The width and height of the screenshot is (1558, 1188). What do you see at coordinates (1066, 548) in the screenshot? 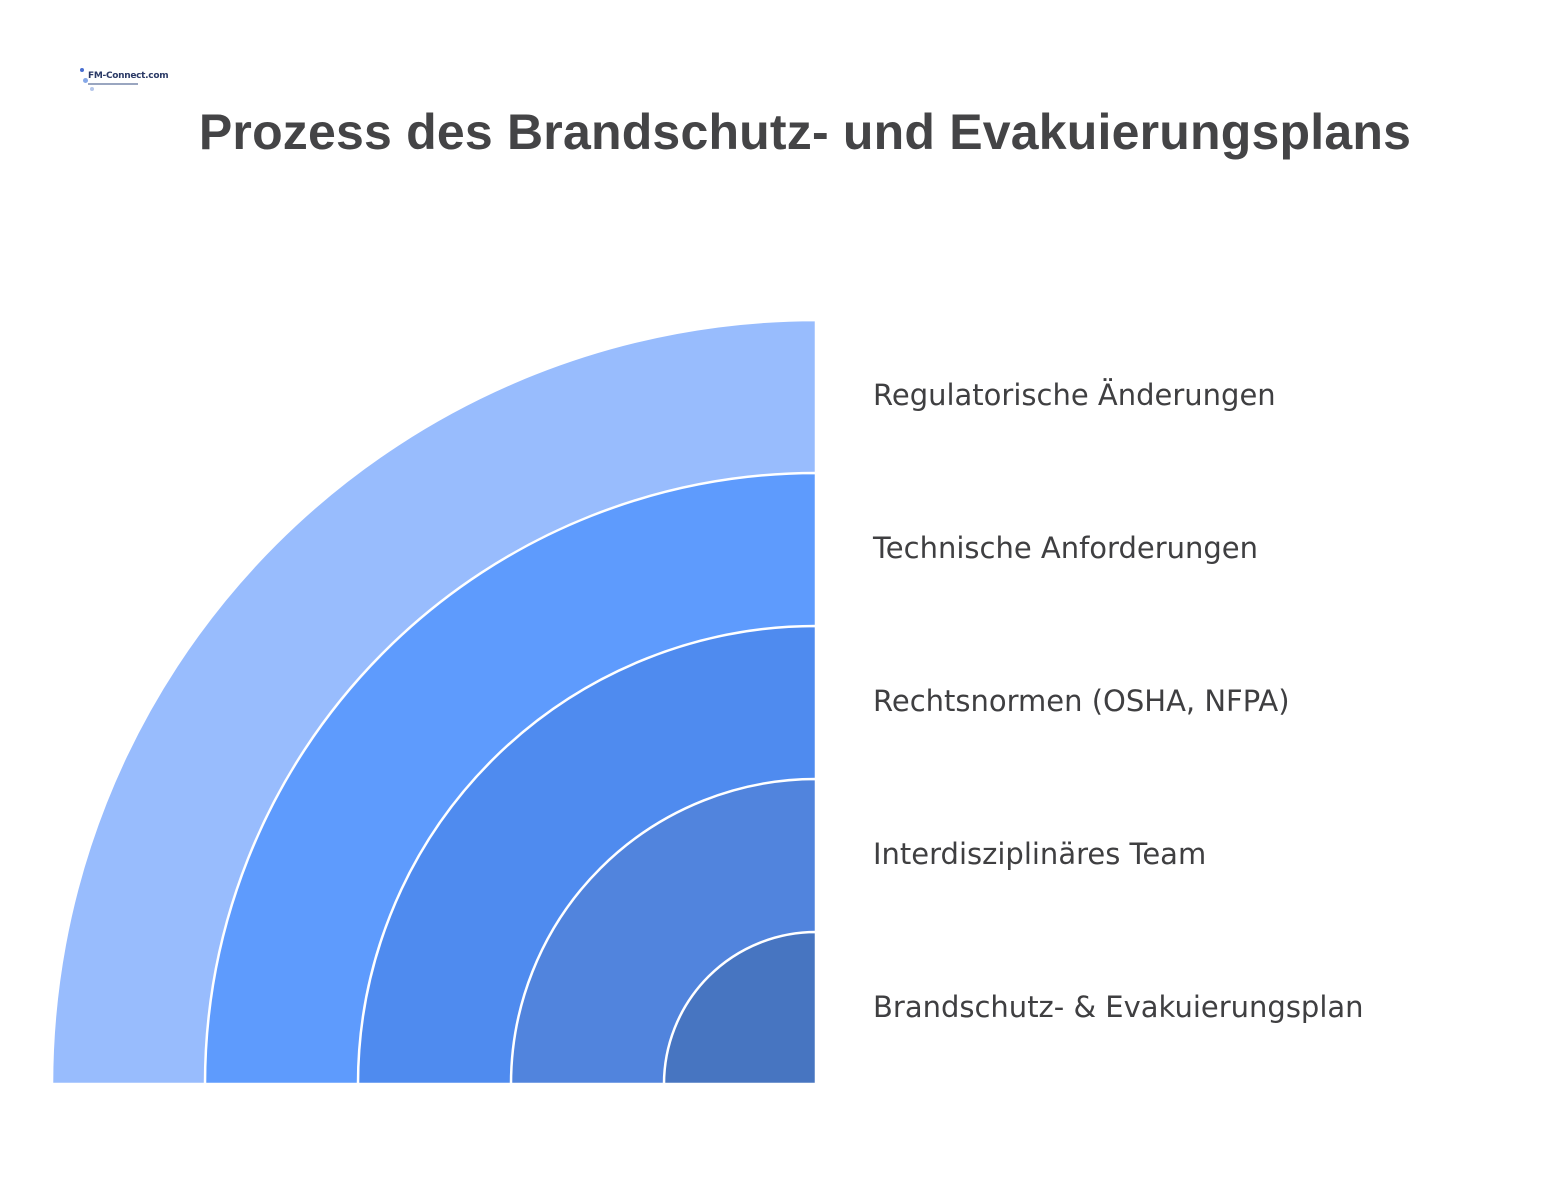
I see `layer-label-2: Technische Anforderungen` at bounding box center [1066, 548].